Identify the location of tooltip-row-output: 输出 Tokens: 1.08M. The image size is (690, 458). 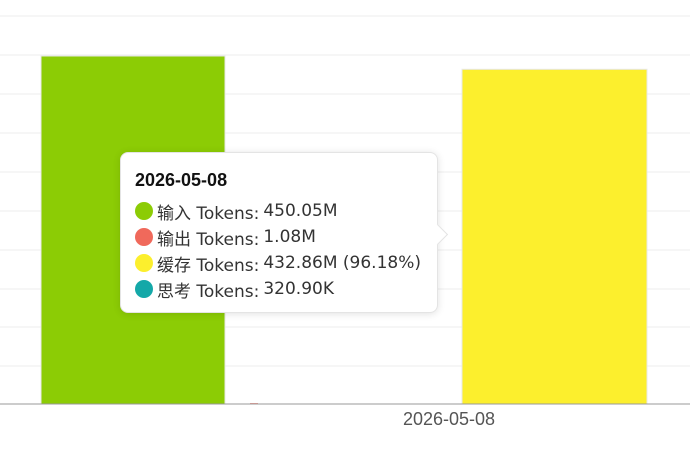
(279, 237).